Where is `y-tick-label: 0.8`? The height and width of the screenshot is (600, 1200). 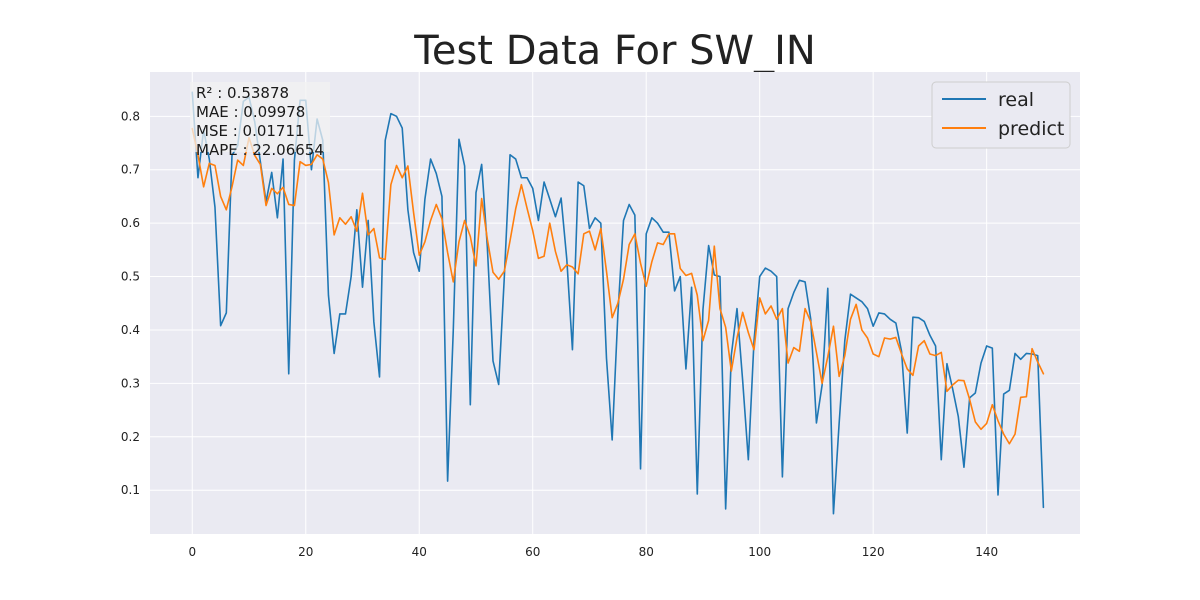 y-tick-label: 0.8 is located at coordinates (130, 116).